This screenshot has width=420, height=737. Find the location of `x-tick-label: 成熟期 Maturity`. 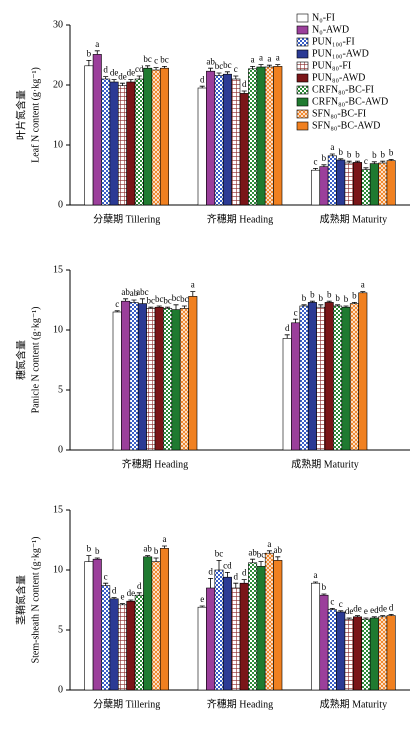

x-tick-label: 成熟期 Maturity is located at coordinates (354, 218).